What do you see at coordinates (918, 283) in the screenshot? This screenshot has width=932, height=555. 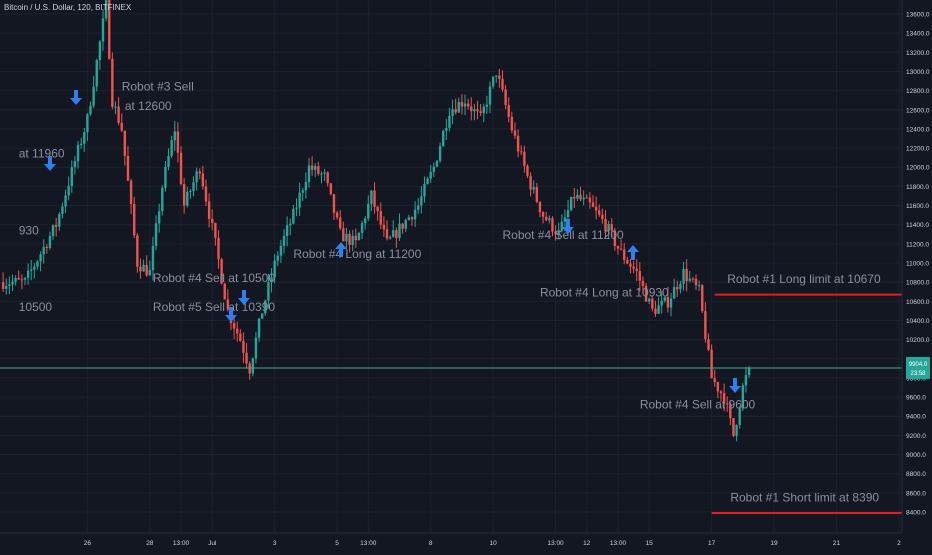 I see `price-tick-label: 10800.0` at bounding box center [918, 283].